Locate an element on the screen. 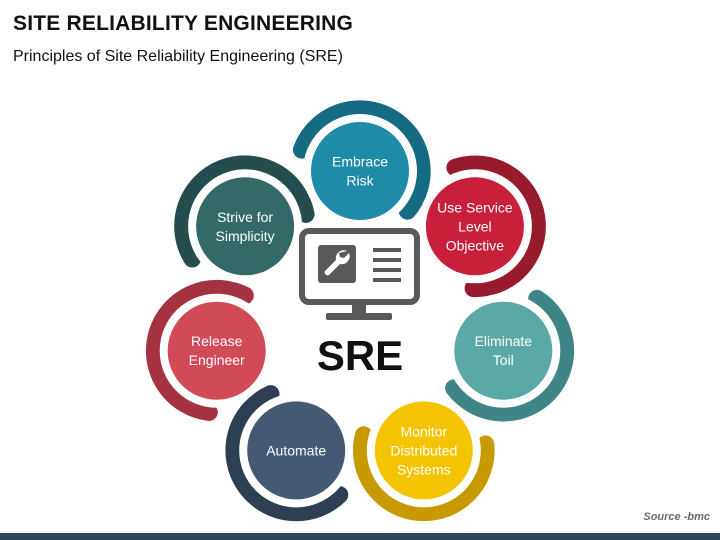 This screenshot has width=720, height=540. monitor-distributed-systems-label-line: Distributed is located at coordinates (423, 450).